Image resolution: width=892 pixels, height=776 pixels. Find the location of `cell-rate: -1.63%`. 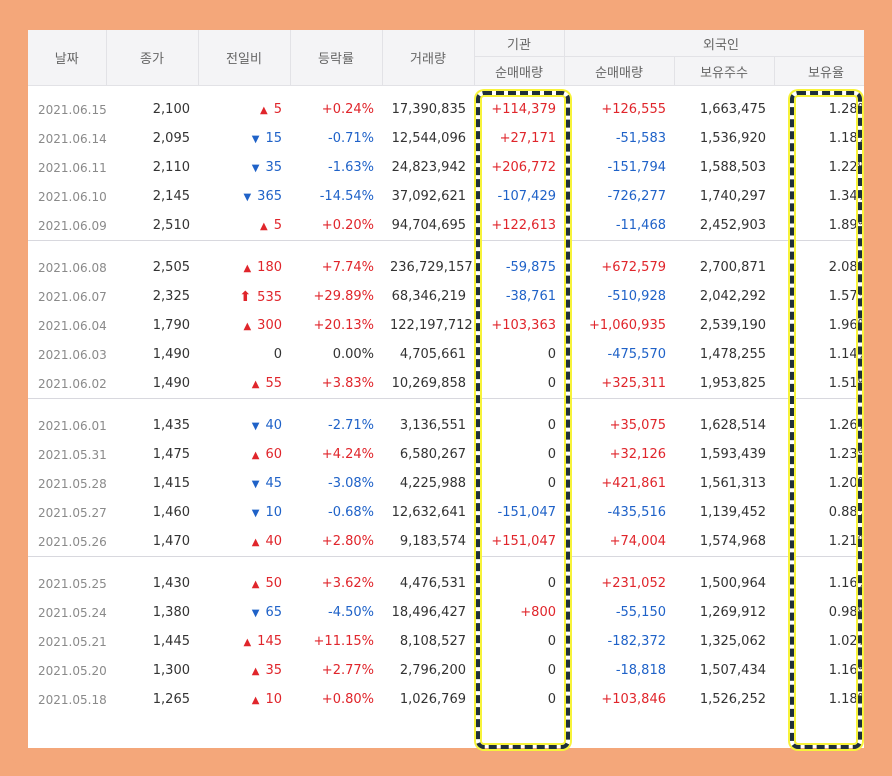

cell-rate: -1.63% is located at coordinates (351, 167).